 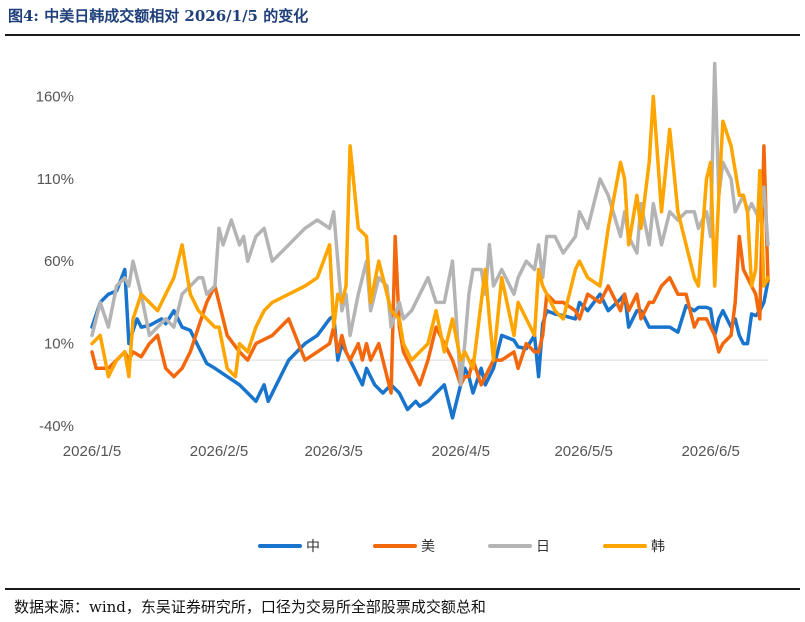 What do you see at coordinates (461, 547) in the screenshot?
I see `legend: 中美日韩` at bounding box center [461, 547].